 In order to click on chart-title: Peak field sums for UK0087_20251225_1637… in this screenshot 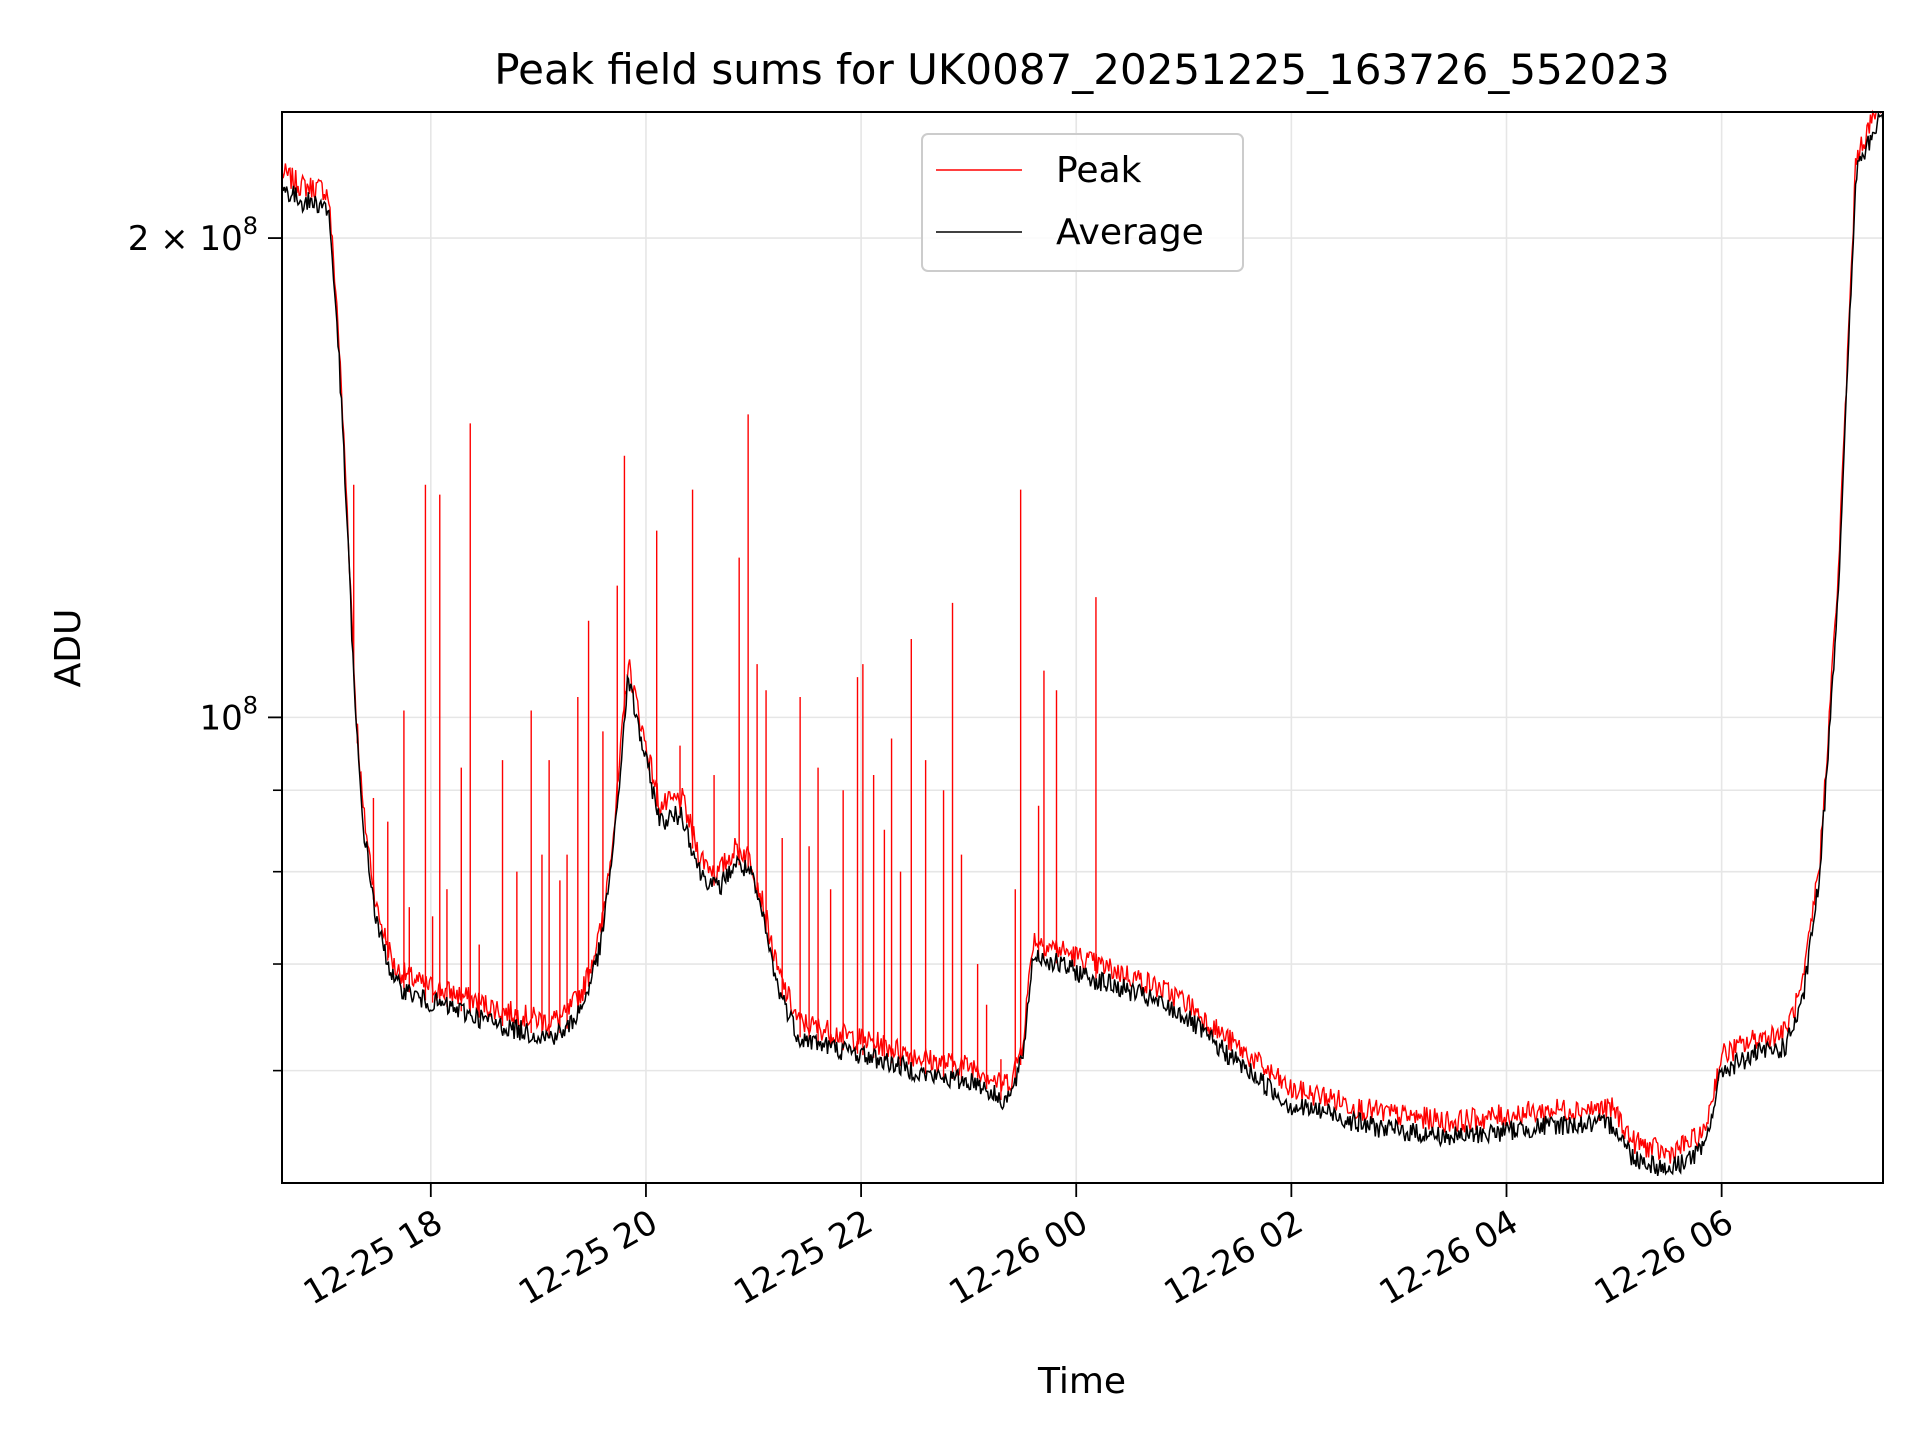, I will do `click(1081, 69)`.